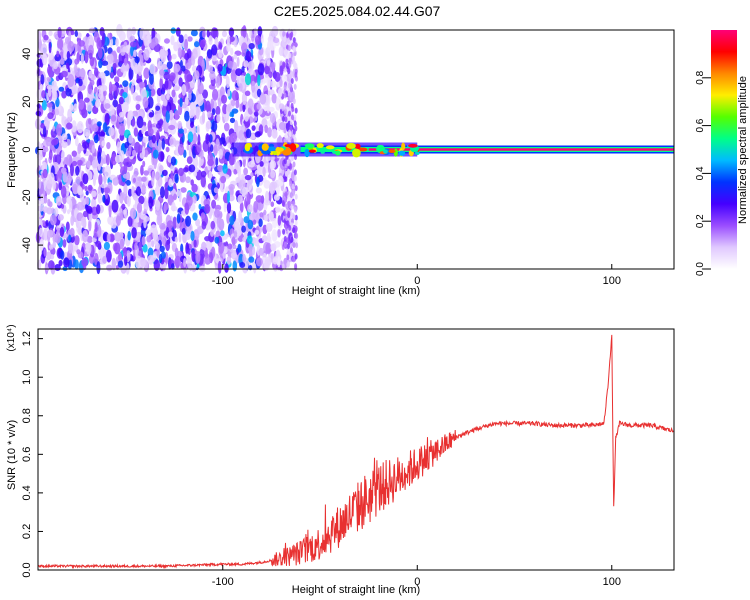  What do you see at coordinates (356, 291) in the screenshot?
I see `spectrogram-x-label: Height of straight line (km)` at bounding box center [356, 291].